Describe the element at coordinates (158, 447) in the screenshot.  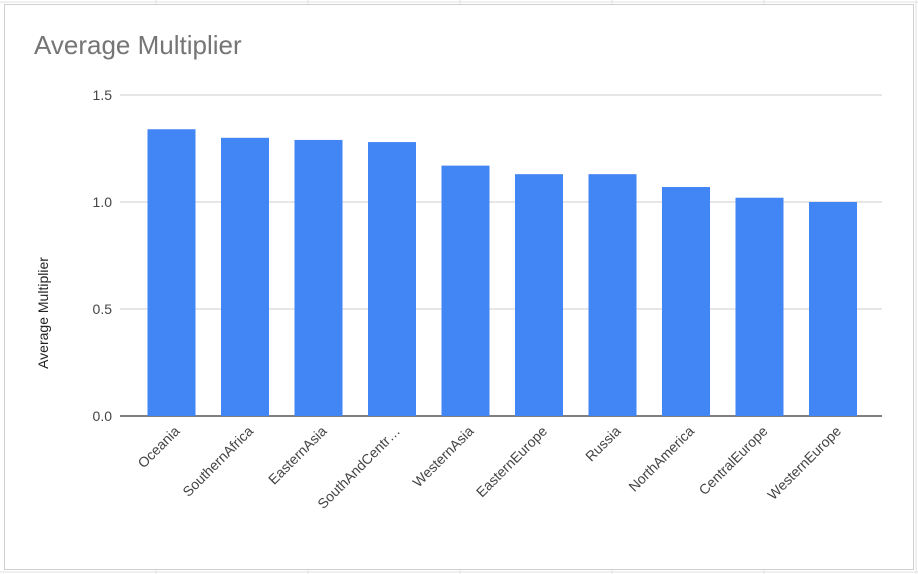
I see `x-tick-label: Oceania` at that location.